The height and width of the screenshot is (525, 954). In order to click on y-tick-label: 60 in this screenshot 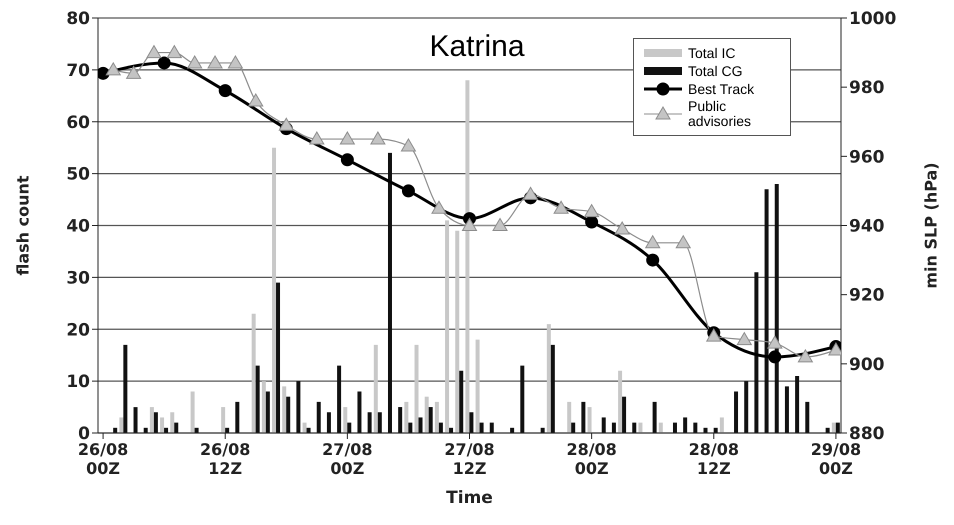, I will do `click(78, 122)`.